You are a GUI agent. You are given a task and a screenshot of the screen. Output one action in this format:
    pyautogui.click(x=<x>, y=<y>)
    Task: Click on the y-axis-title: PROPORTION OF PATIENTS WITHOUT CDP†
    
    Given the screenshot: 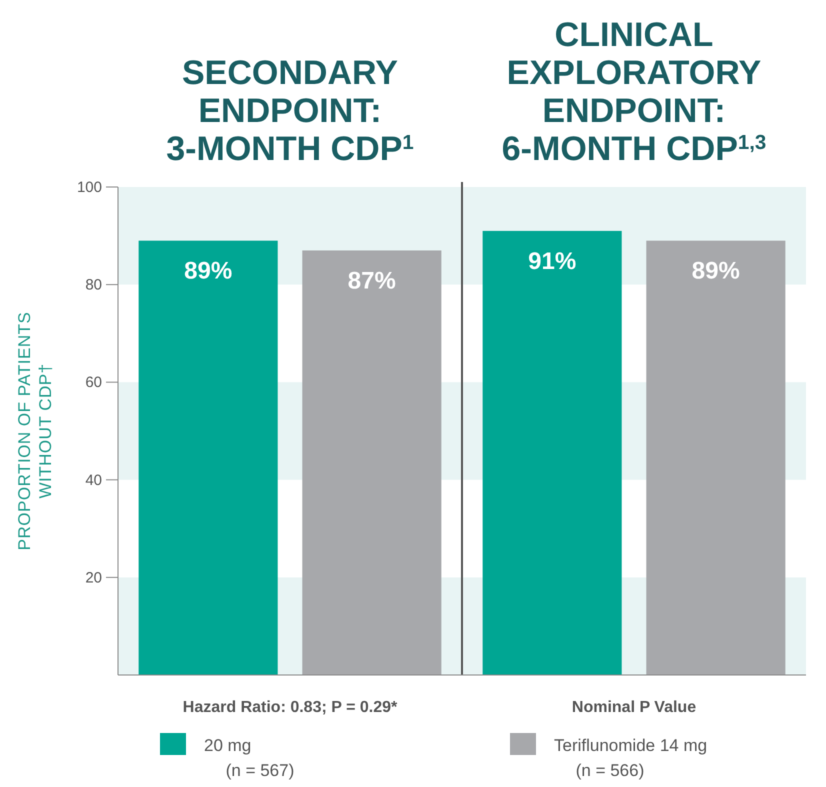 What is the action you would take?
    pyautogui.click(x=35, y=431)
    